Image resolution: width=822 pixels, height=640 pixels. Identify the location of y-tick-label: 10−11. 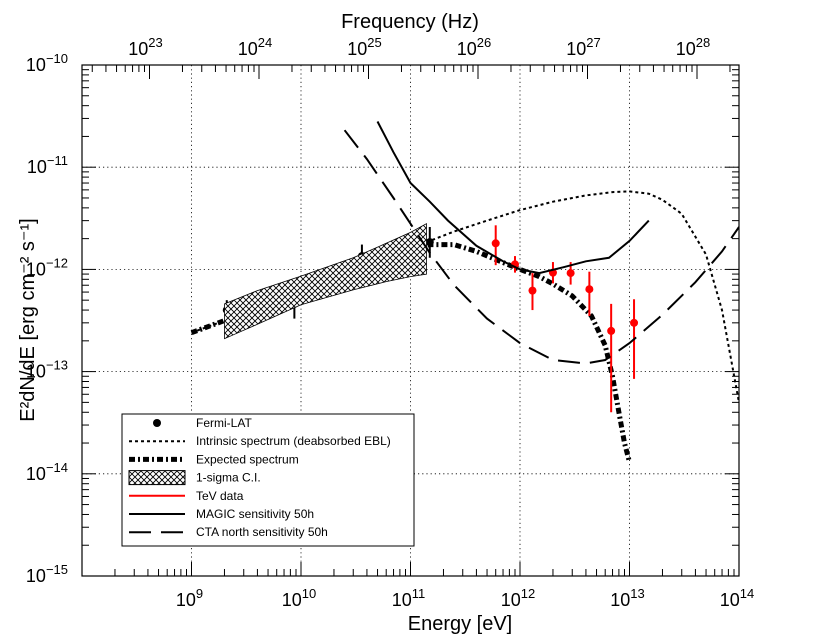
(47, 165).